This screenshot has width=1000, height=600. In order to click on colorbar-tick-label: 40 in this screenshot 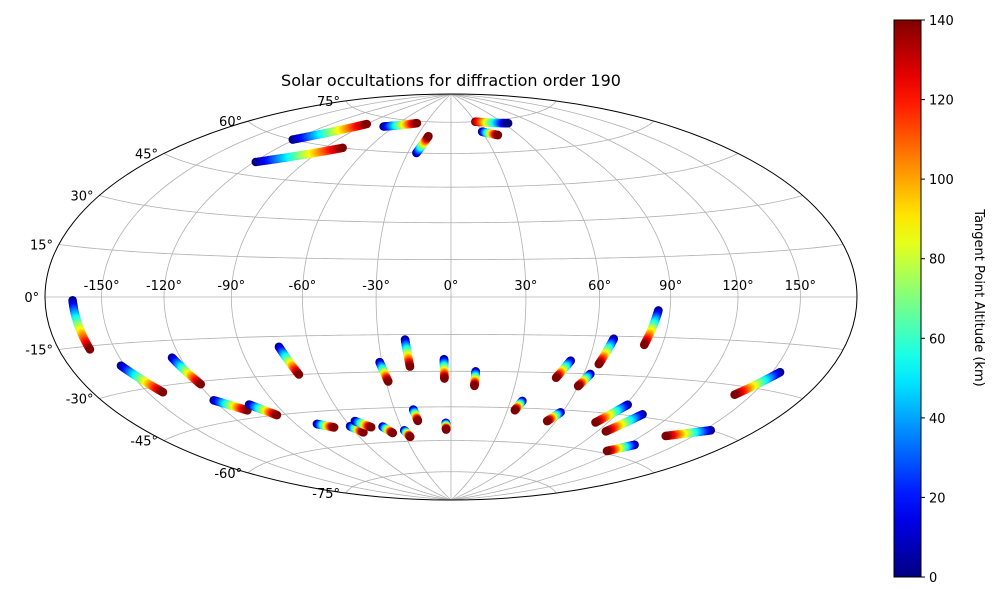, I will do `click(937, 419)`.